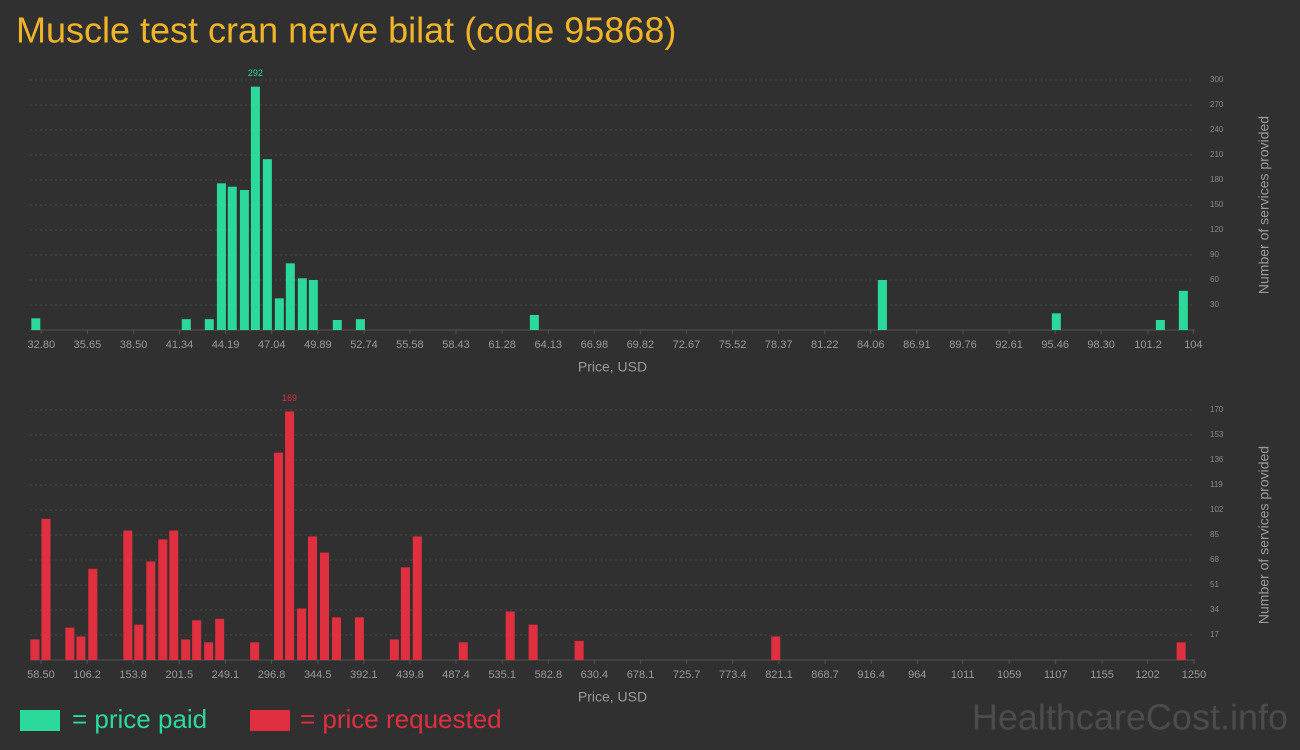 The image size is (1300, 750). I want to click on x-tick-label: 630.4, so click(595, 675).